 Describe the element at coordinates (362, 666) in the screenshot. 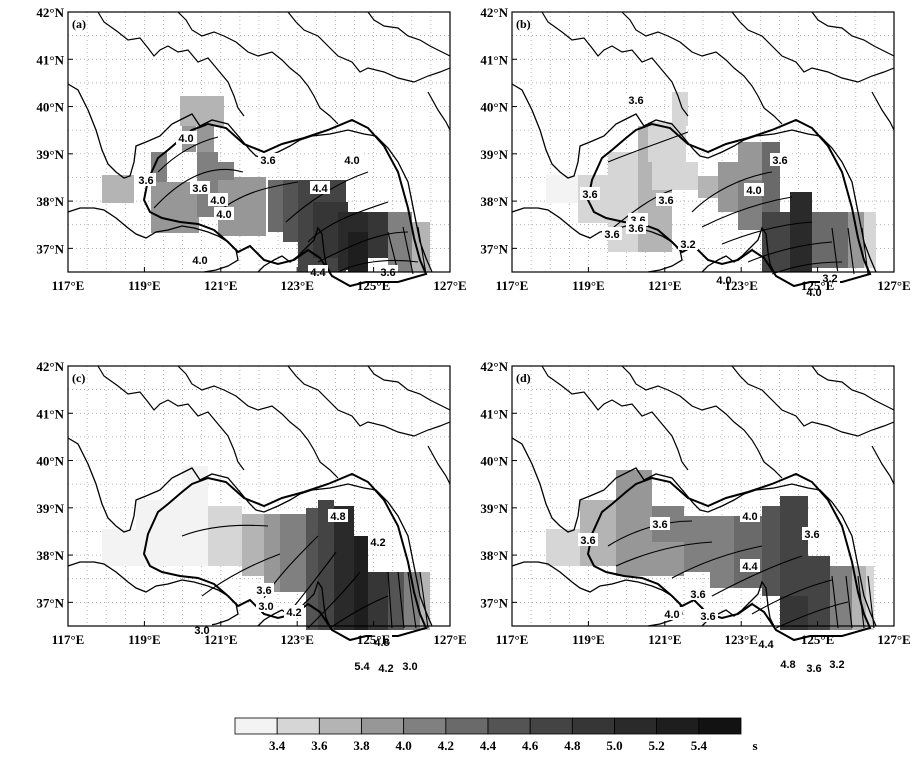

I see `contour-label: 5.4` at that location.